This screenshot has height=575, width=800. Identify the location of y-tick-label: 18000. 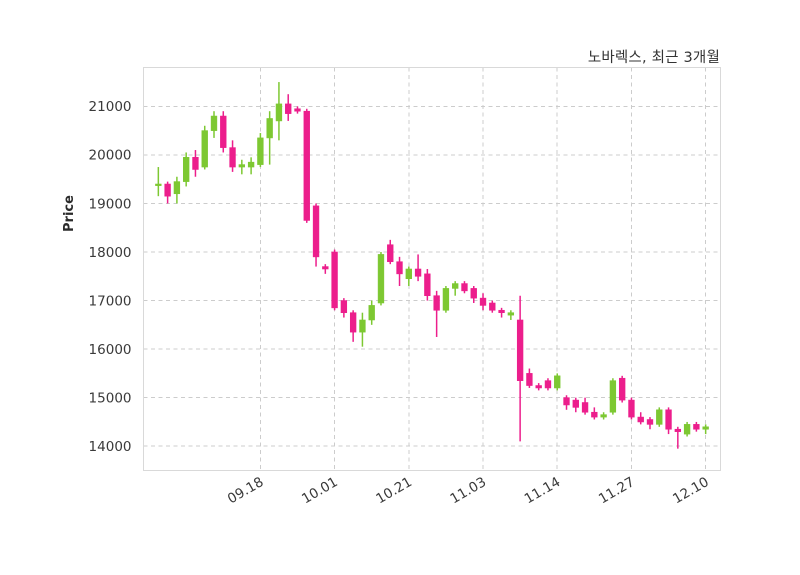
(110, 253).